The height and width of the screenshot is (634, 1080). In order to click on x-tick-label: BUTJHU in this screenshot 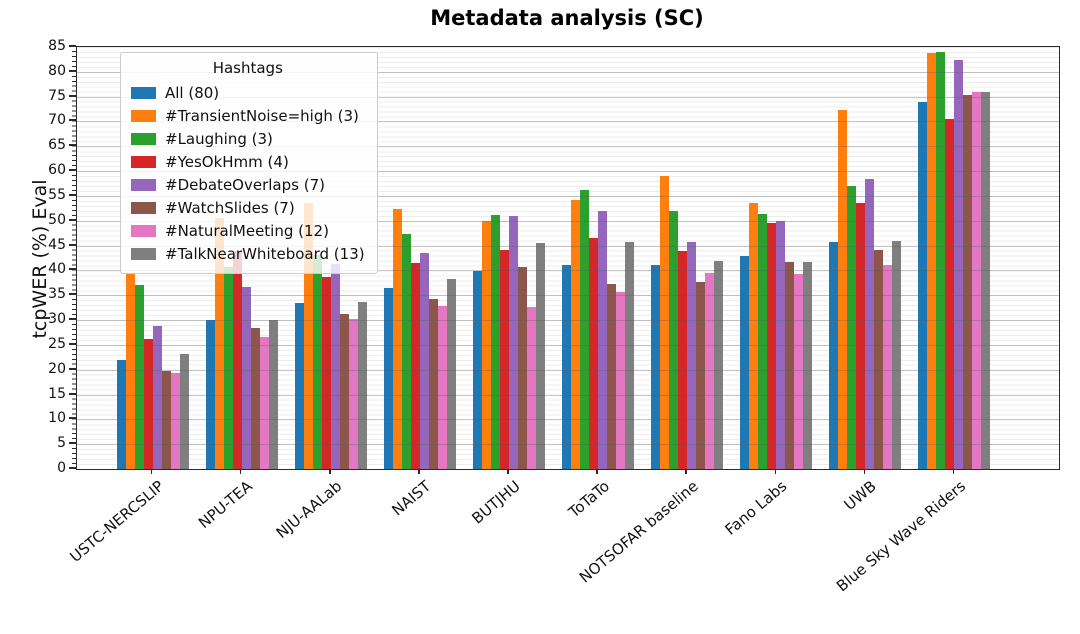, I will do `click(496, 502)`.